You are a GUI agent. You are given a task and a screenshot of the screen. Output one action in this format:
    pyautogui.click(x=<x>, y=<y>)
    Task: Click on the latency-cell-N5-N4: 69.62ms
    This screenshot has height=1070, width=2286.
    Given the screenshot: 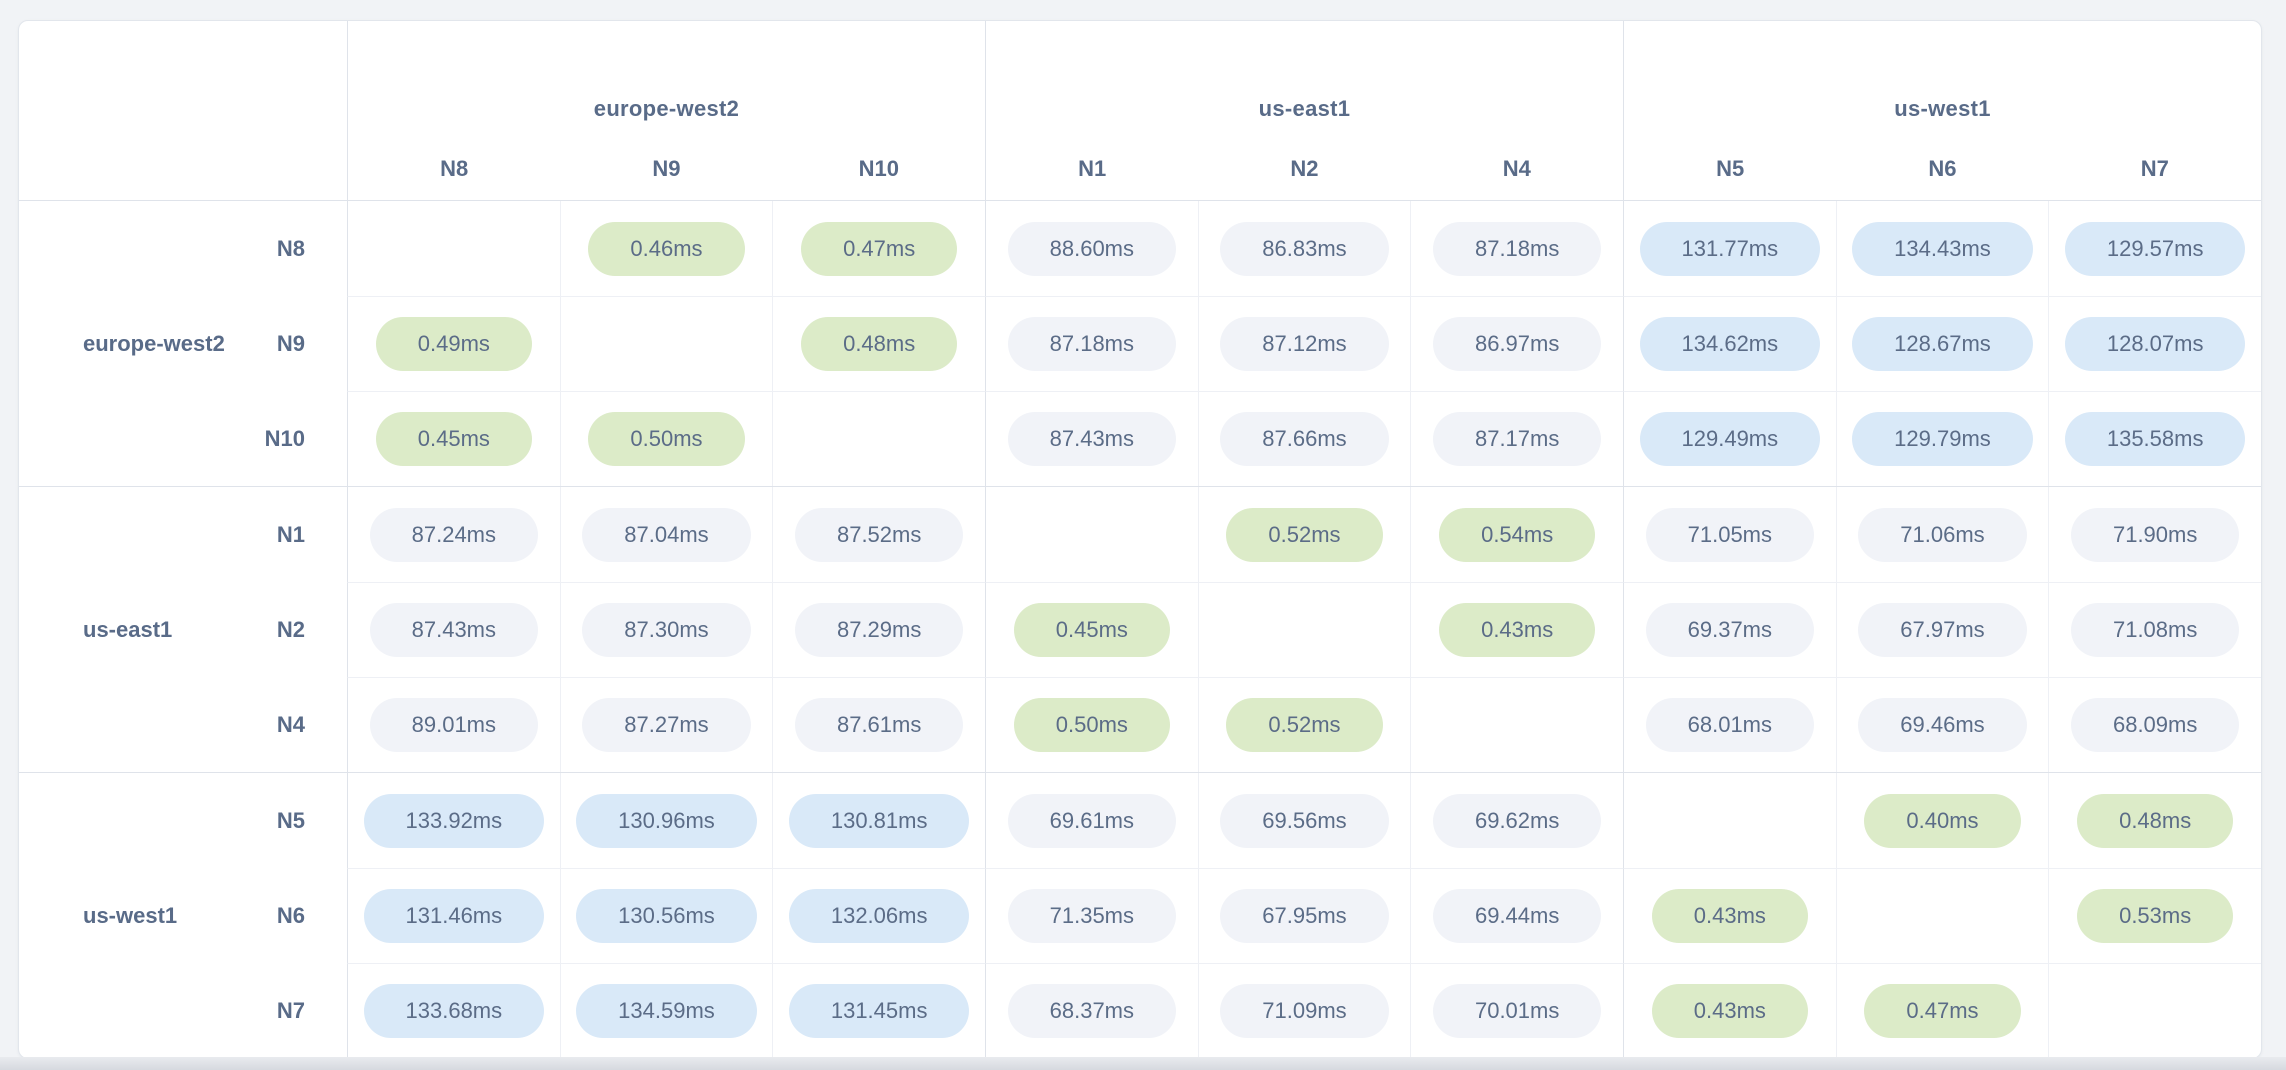 What is the action you would take?
    pyautogui.click(x=1516, y=820)
    